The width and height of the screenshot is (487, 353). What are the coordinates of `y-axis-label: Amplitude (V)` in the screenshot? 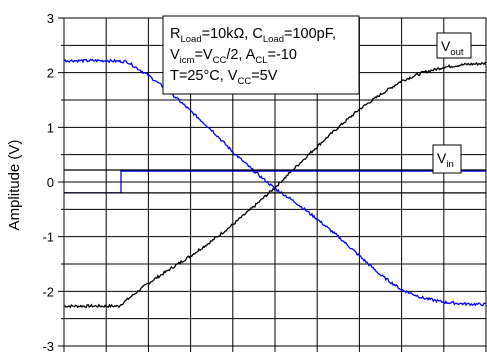 It's located at (14, 185).